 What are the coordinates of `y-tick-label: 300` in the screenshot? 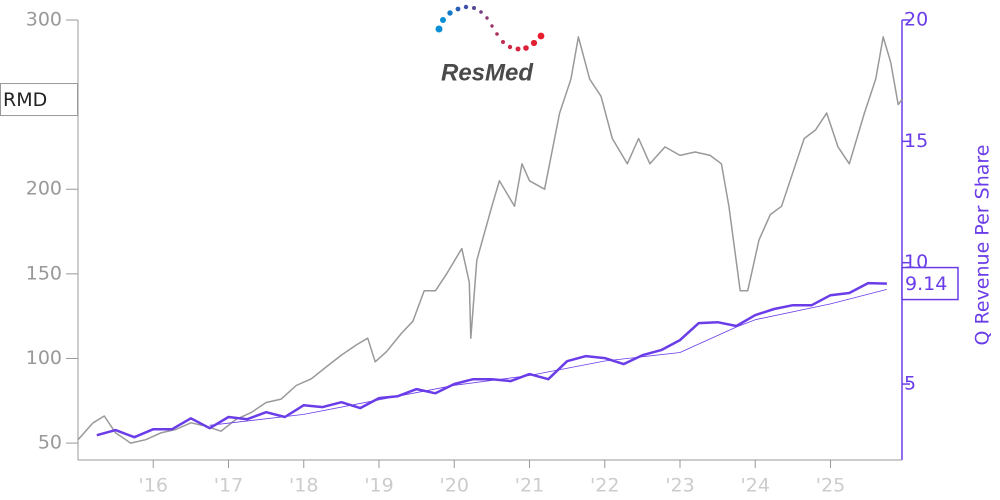 It's located at (44, 20).